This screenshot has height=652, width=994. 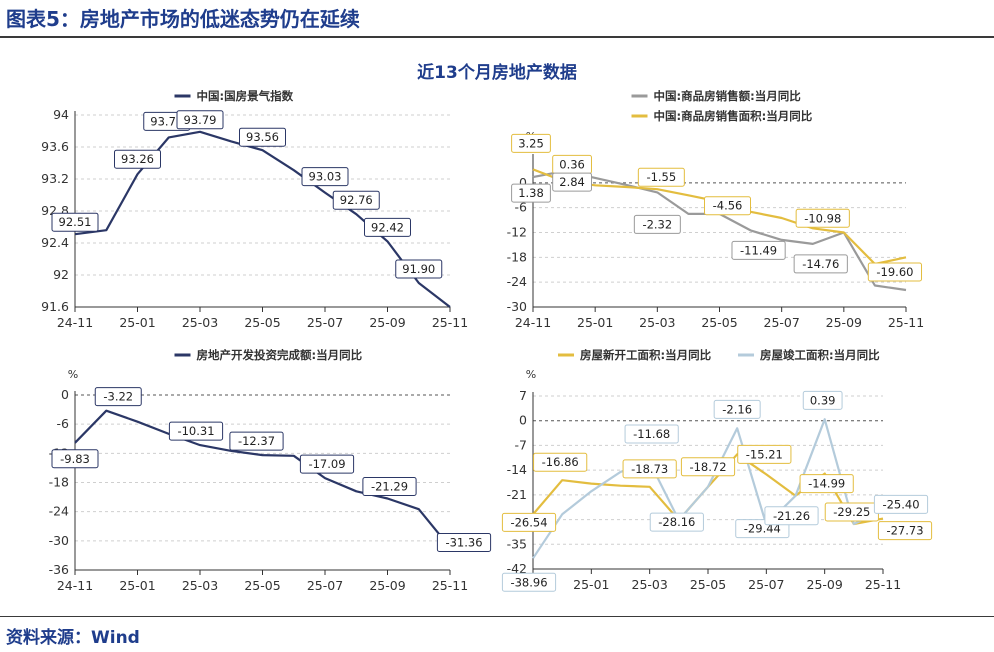 I want to click on data-label: -10.98, so click(x=822, y=218).